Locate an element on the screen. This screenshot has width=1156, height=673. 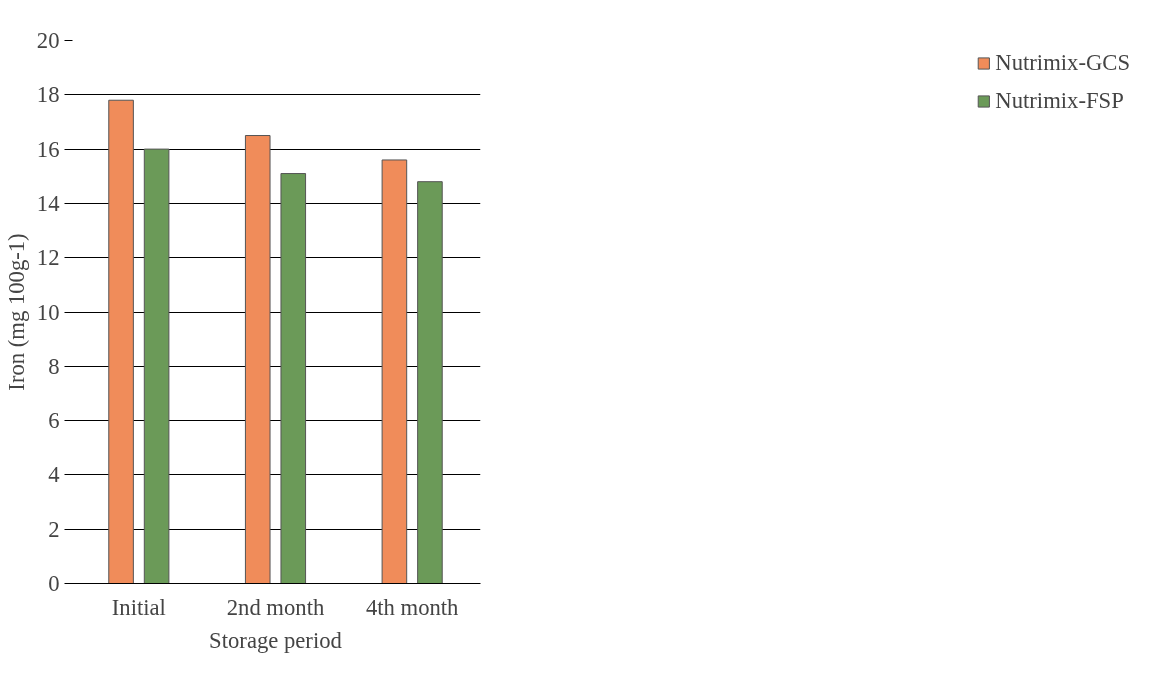
legend-label: Nutrimix-FSP is located at coordinates (1059, 101).